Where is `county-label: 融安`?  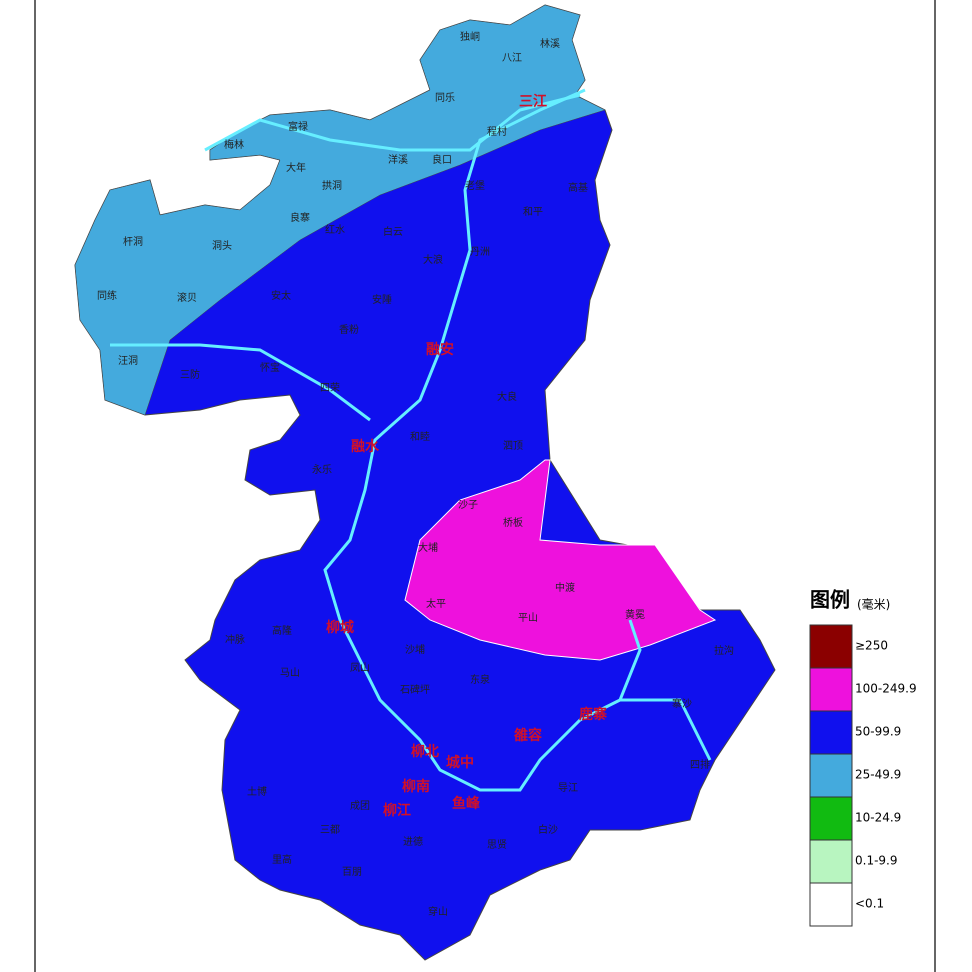 county-label: 融安 is located at coordinates (440, 349).